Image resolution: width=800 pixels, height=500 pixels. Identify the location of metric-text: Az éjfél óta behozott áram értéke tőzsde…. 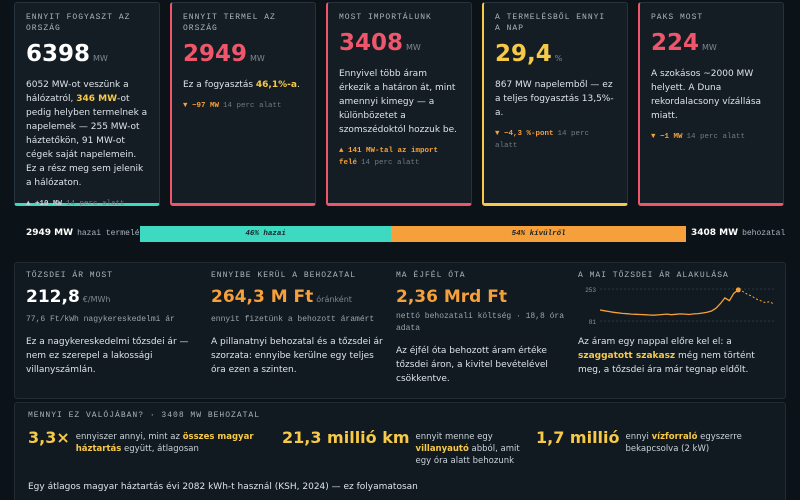
(482, 365).